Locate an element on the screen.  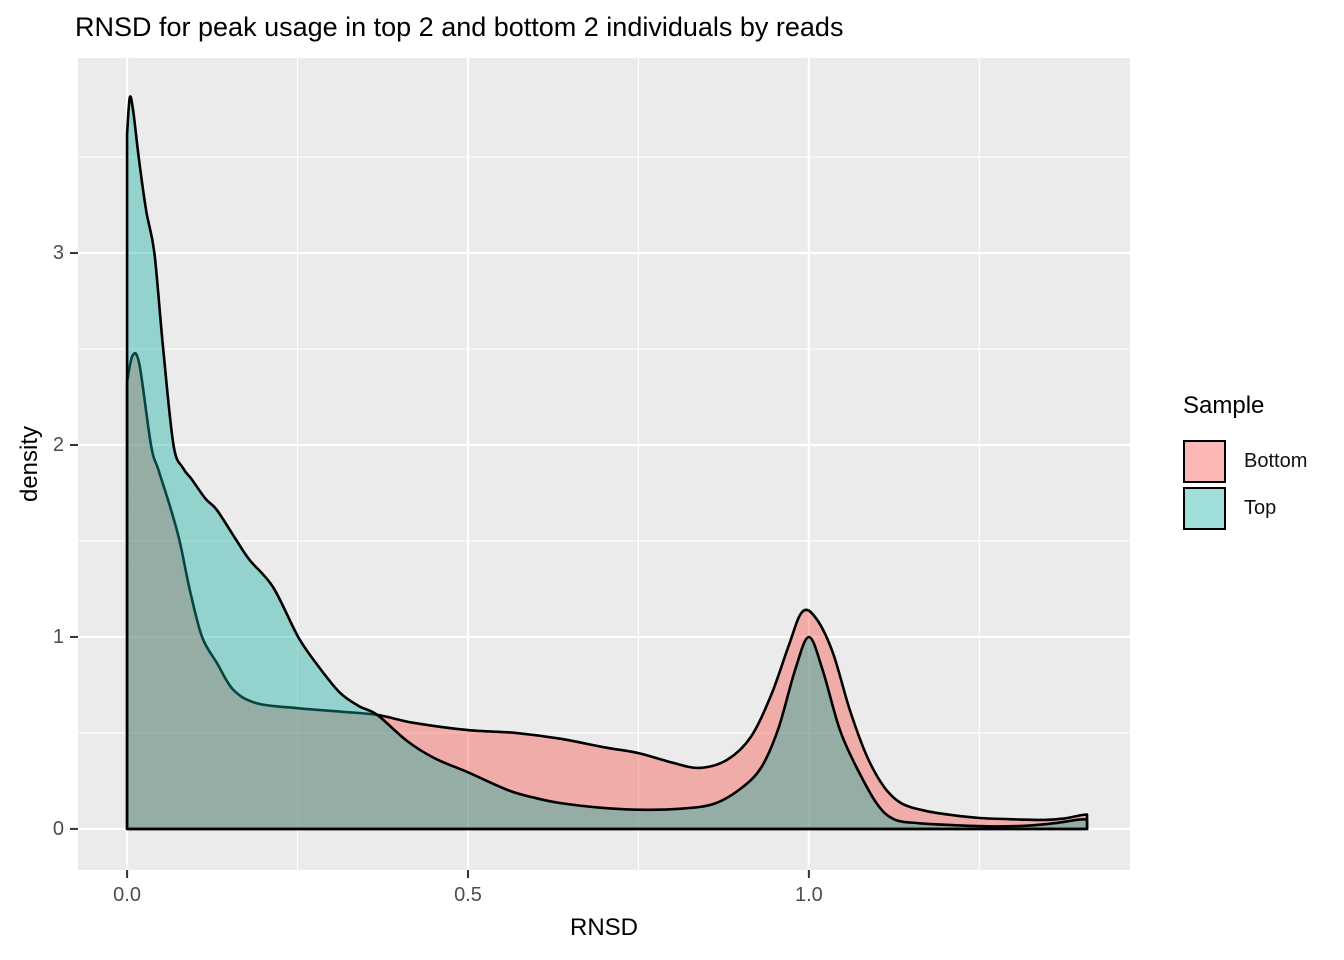
legend-label-top: Top is located at coordinates (1260, 508).